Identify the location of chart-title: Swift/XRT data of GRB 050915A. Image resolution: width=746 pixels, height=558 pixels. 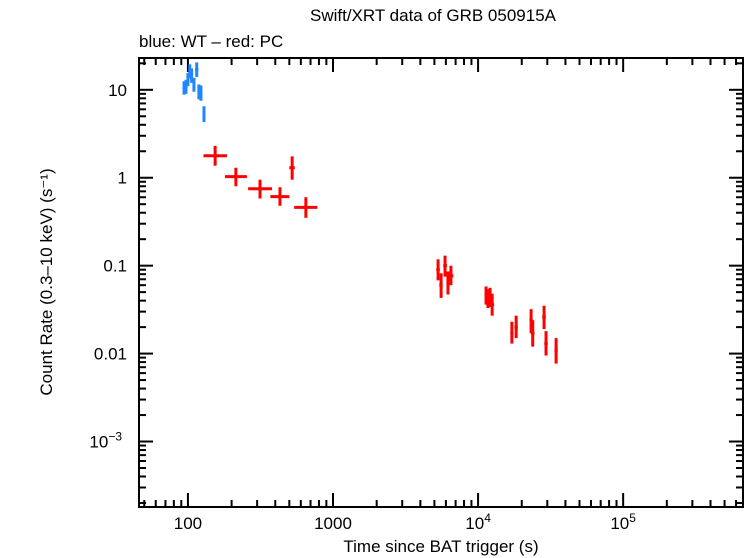
(432, 15).